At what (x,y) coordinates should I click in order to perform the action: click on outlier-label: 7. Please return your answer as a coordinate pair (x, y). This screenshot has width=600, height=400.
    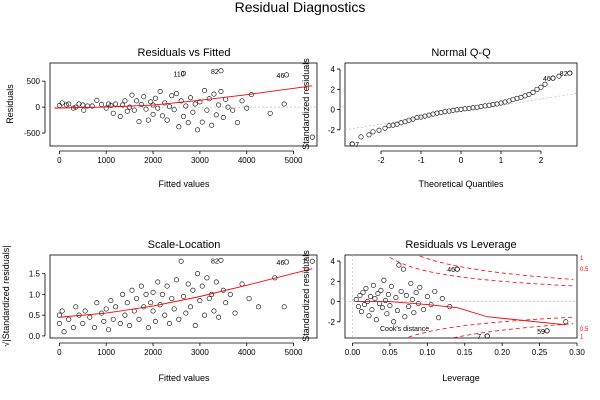
    Looking at the image, I should click on (357, 145).